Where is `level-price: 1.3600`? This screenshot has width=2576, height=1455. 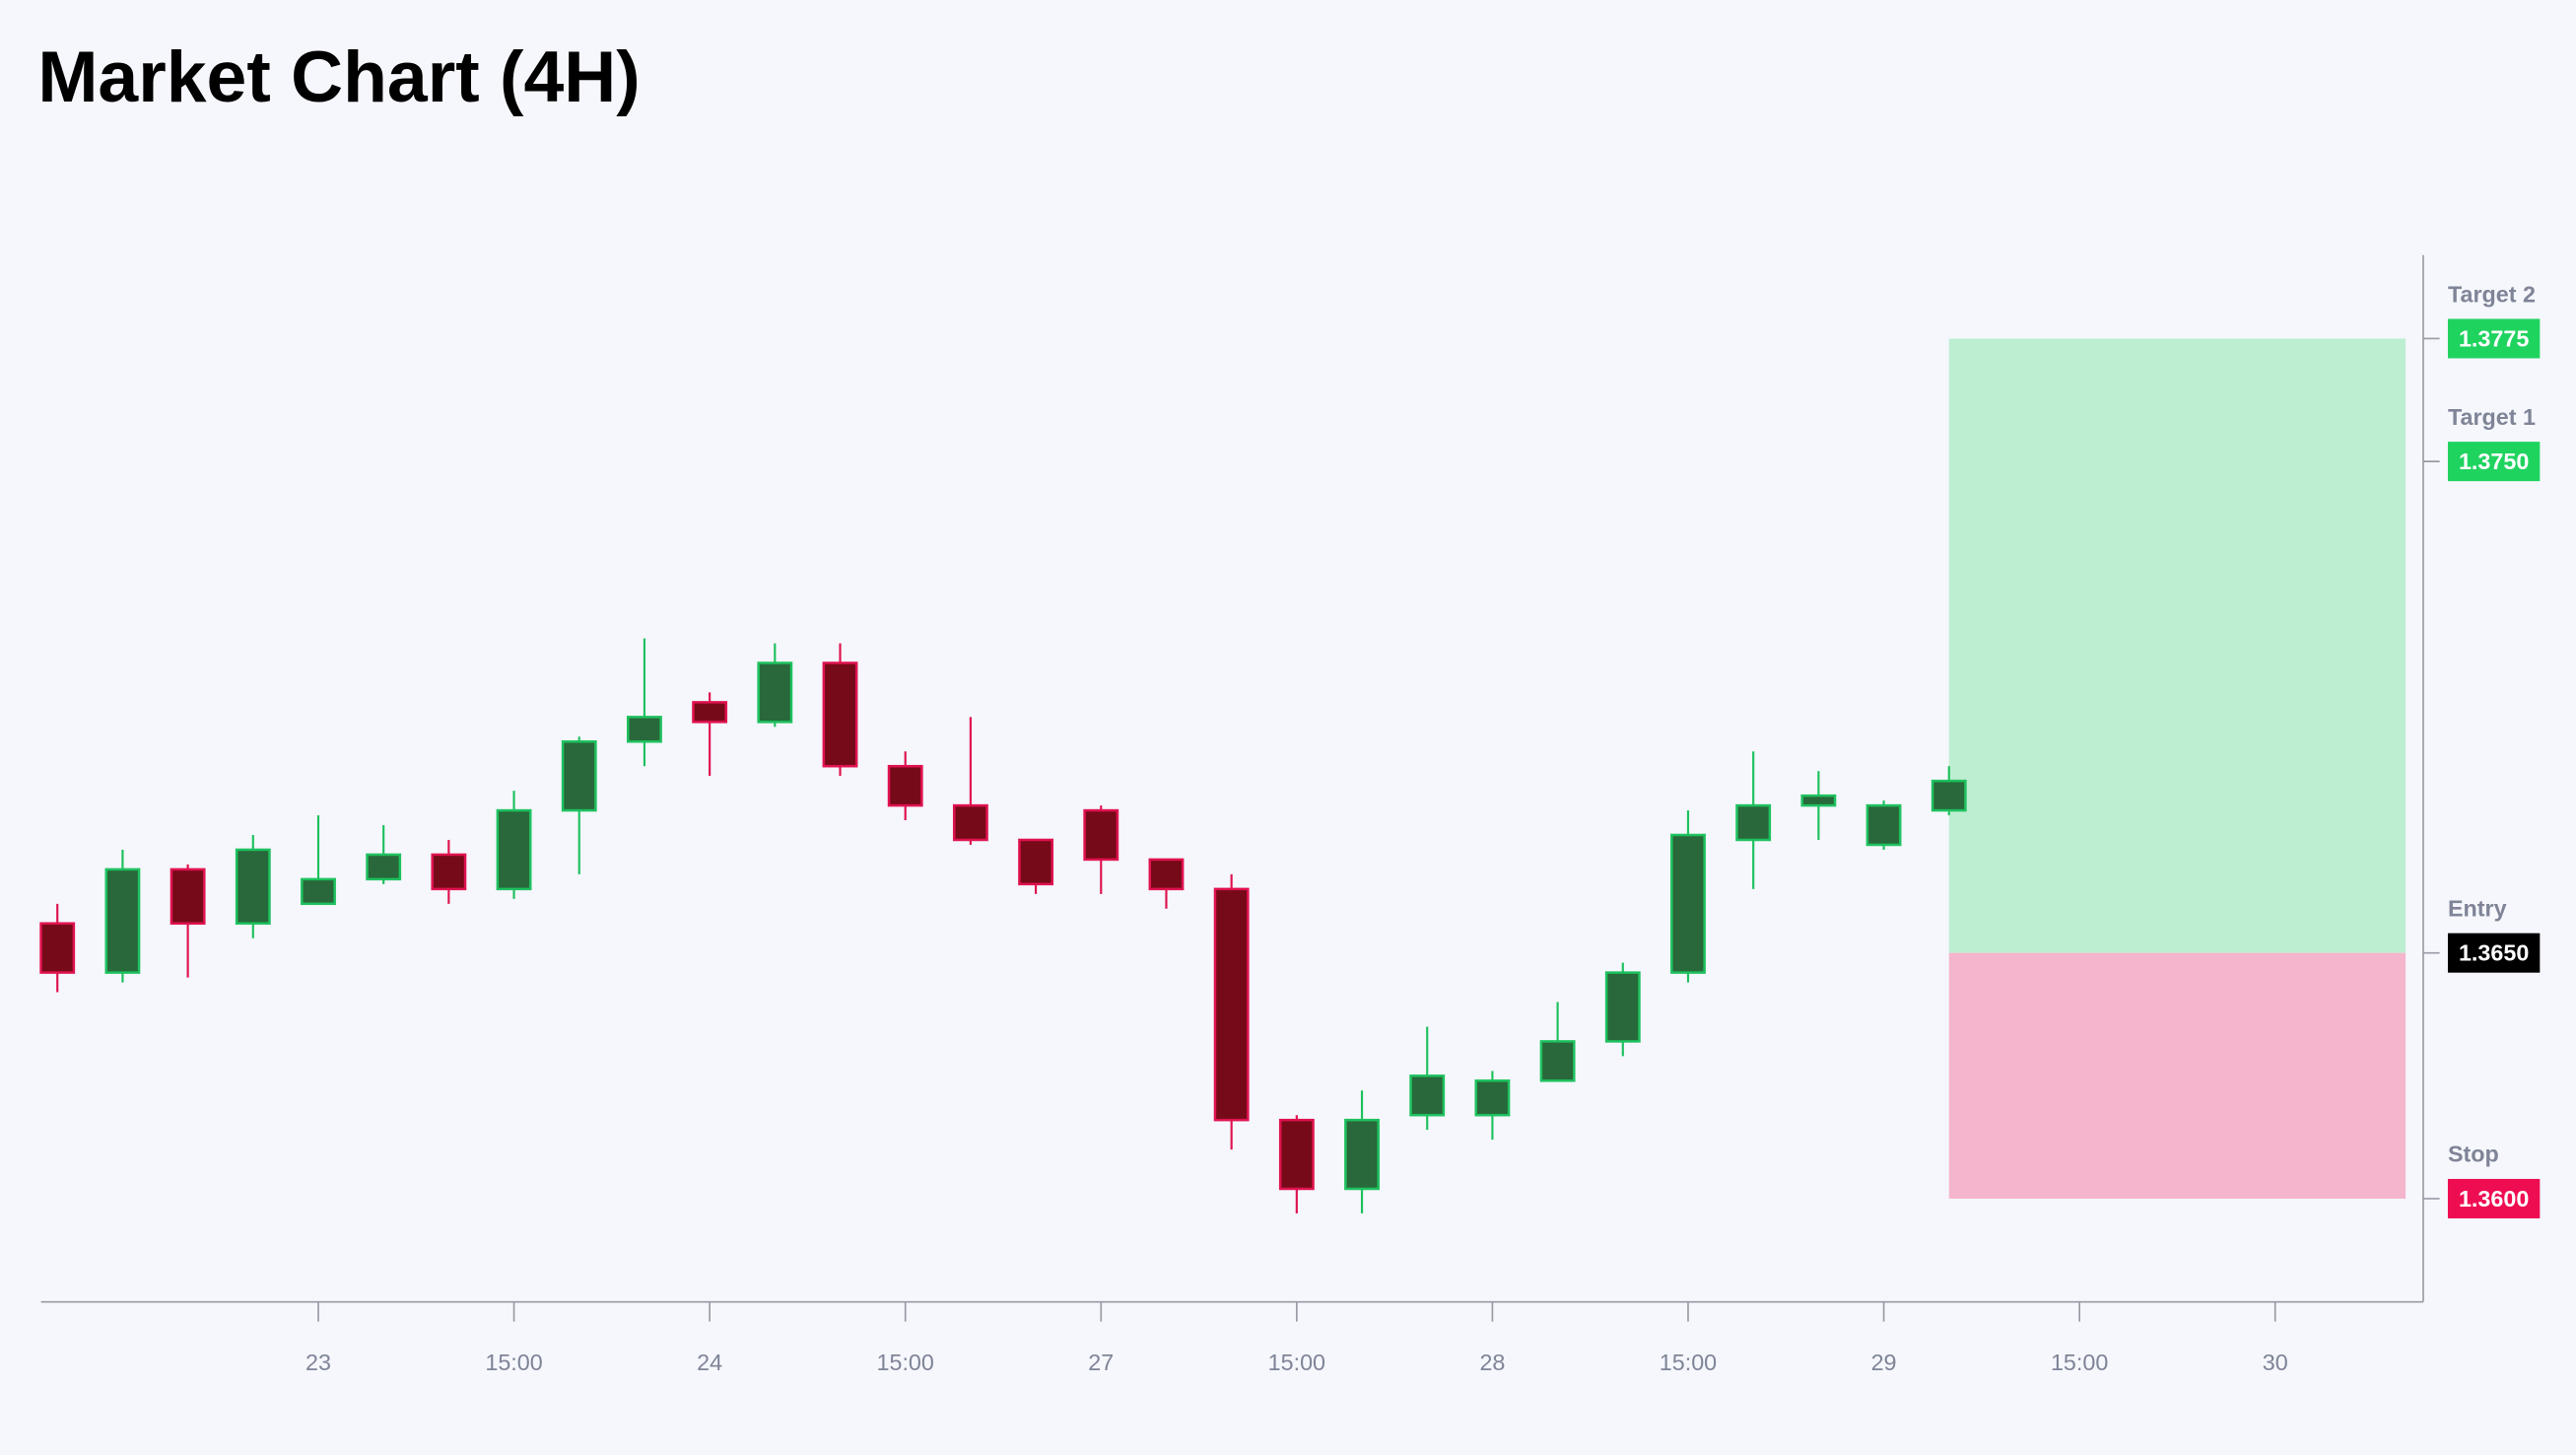 level-price: 1.3600 is located at coordinates (2494, 1199).